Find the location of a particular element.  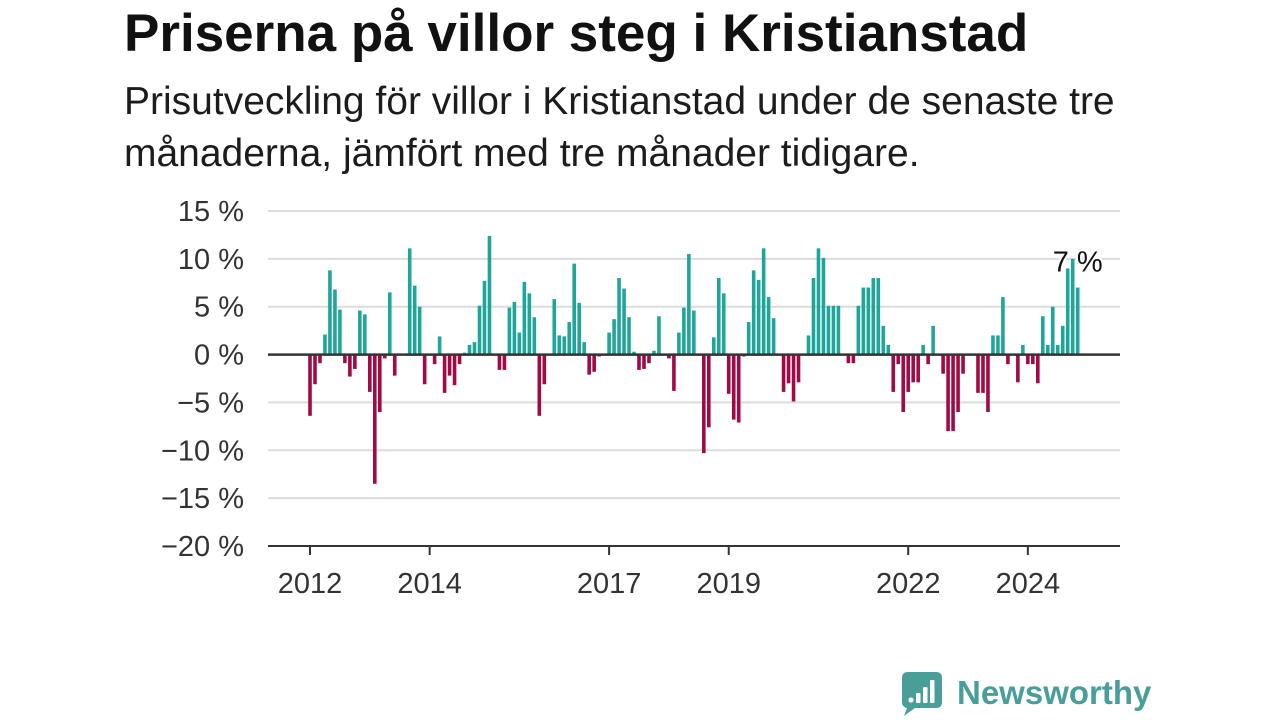

x-tick-label-2014: 2014 is located at coordinates (429, 584).